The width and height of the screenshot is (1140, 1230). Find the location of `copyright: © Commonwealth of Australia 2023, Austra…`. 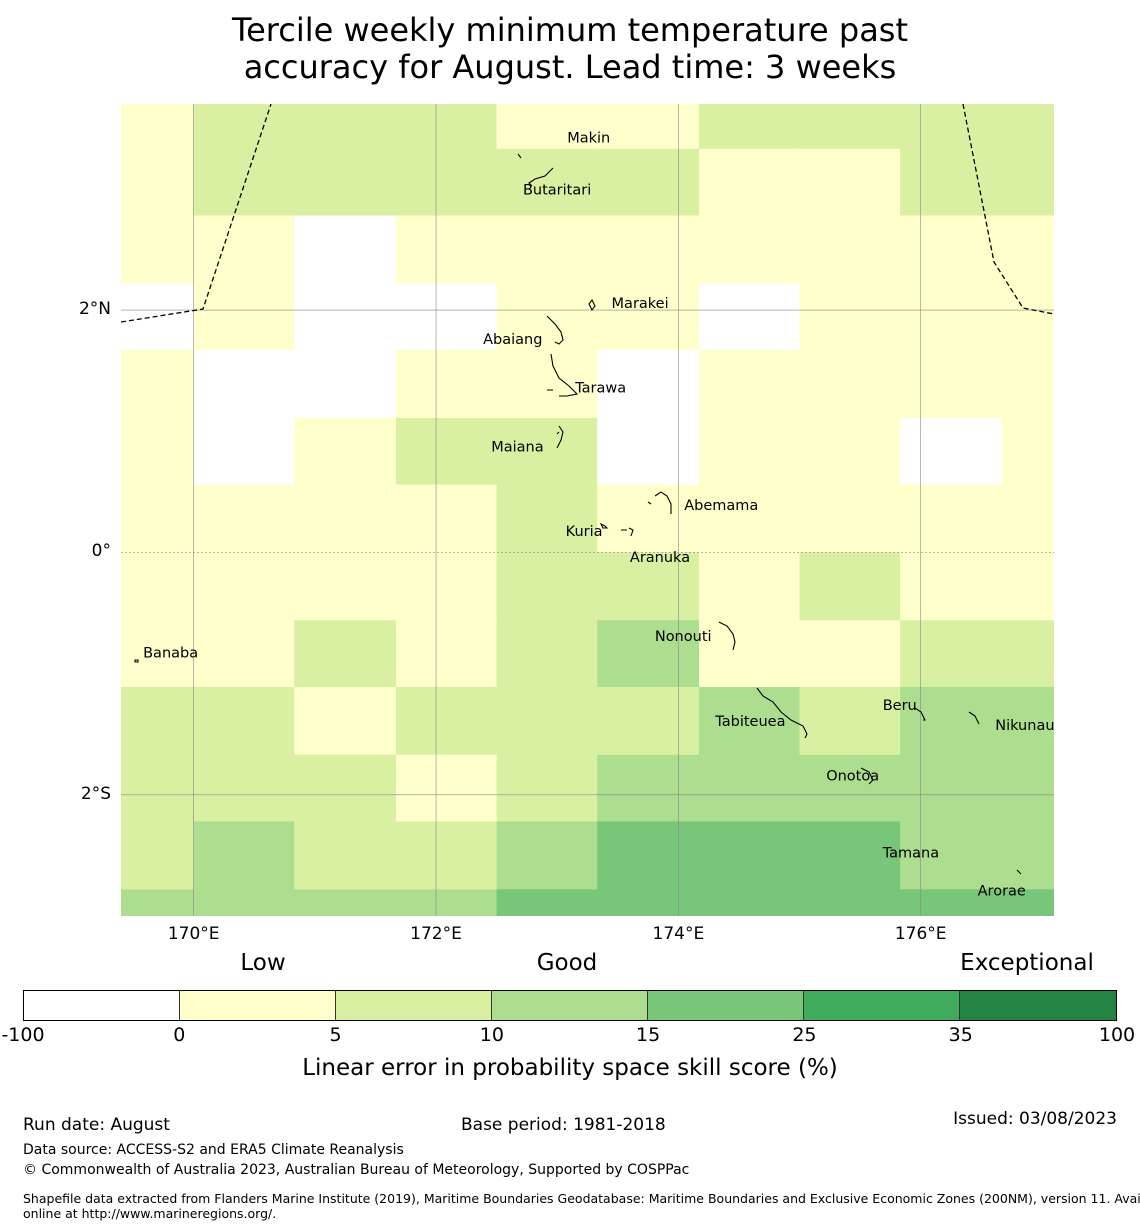

copyright: © Commonwealth of Australia 2023, Austra… is located at coordinates (356, 1170).